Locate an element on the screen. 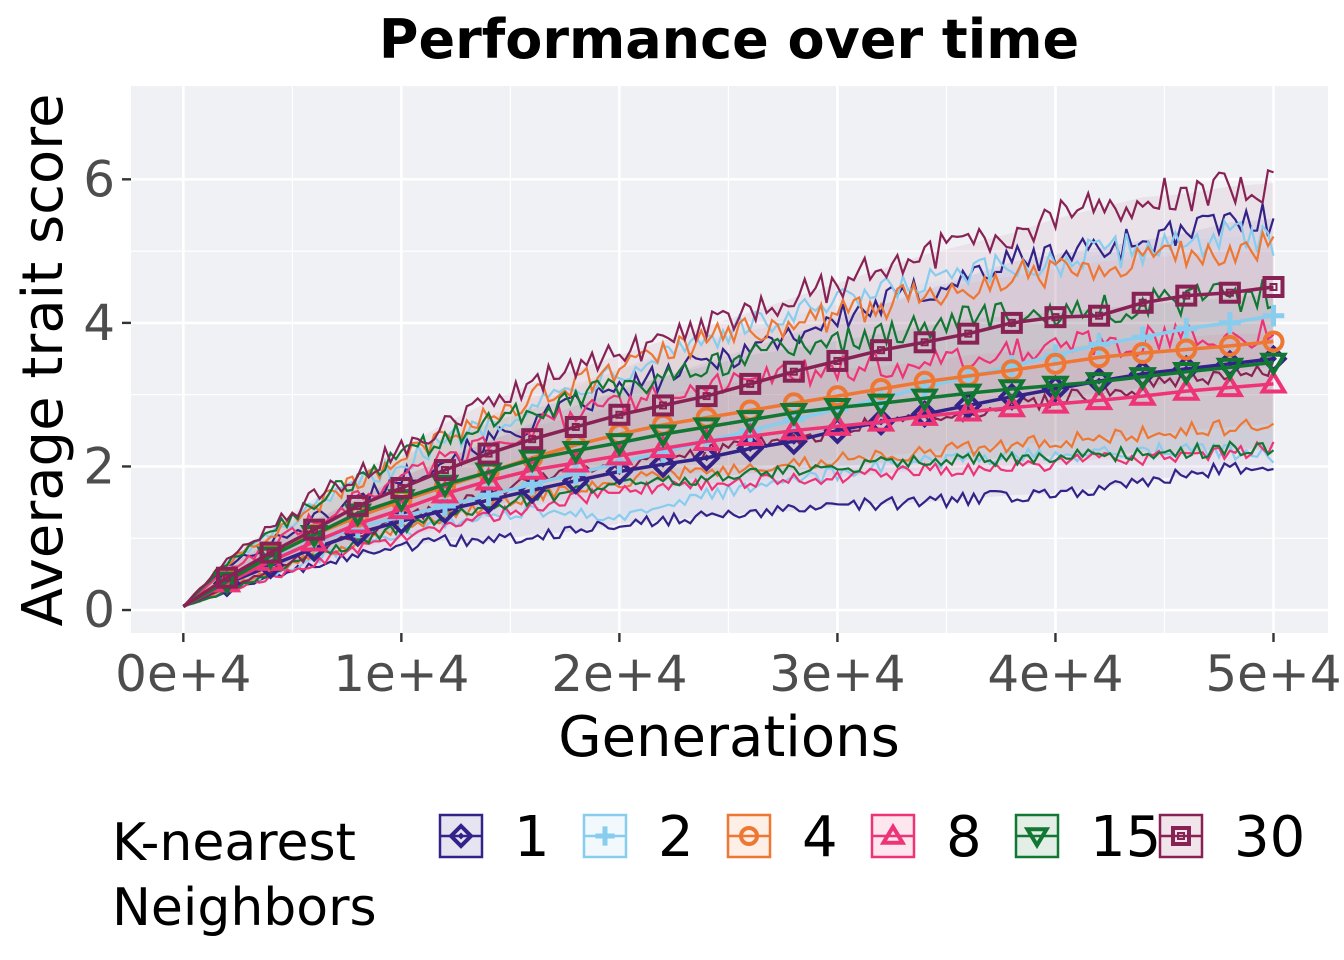  legend-label-k-1: 1 is located at coordinates (532, 837).